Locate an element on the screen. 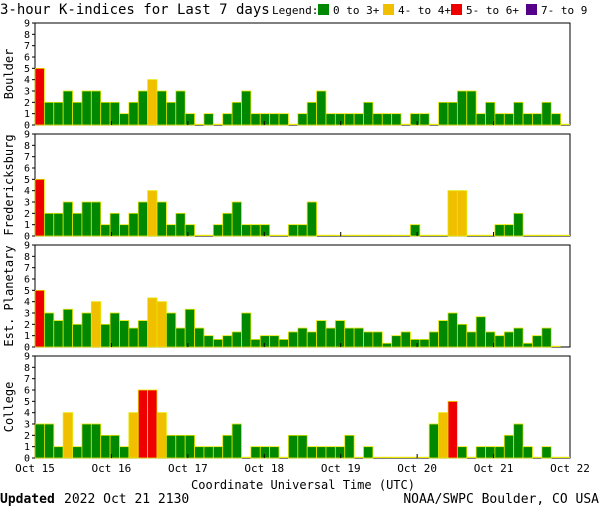 The height and width of the screenshot is (510, 600). y-tick-label: 2 is located at coordinates (27, 325).